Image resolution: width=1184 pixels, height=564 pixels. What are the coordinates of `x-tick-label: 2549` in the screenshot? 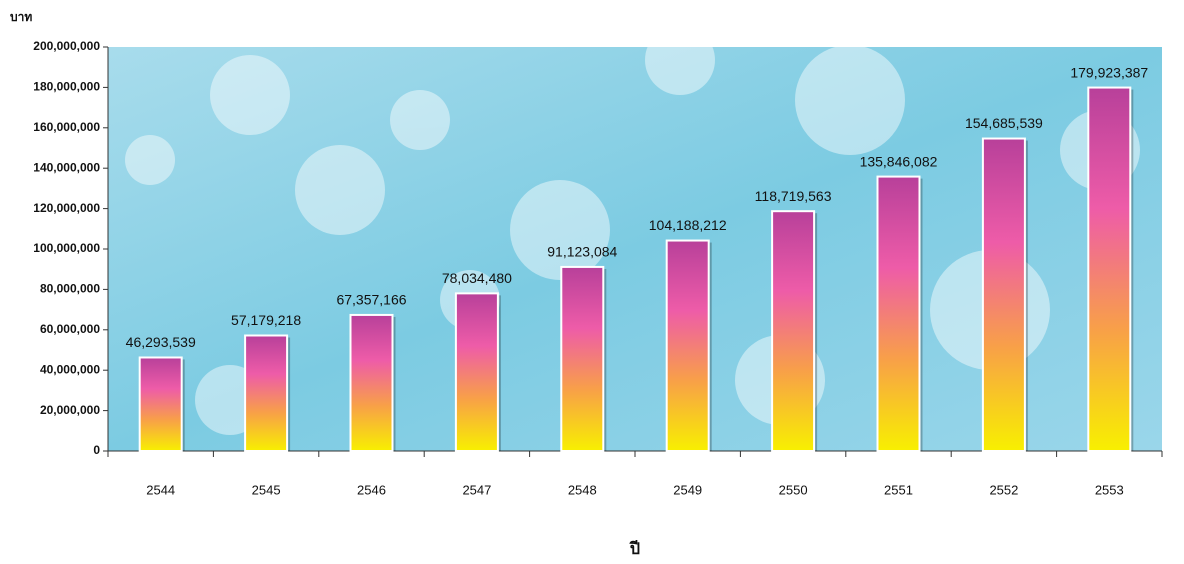 It's located at (687, 489).